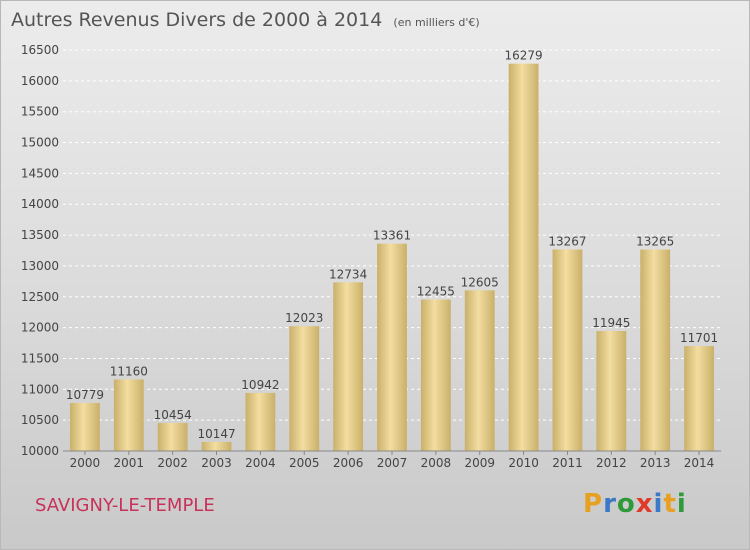  I want to click on y-tick-label: 14500, so click(40, 173).